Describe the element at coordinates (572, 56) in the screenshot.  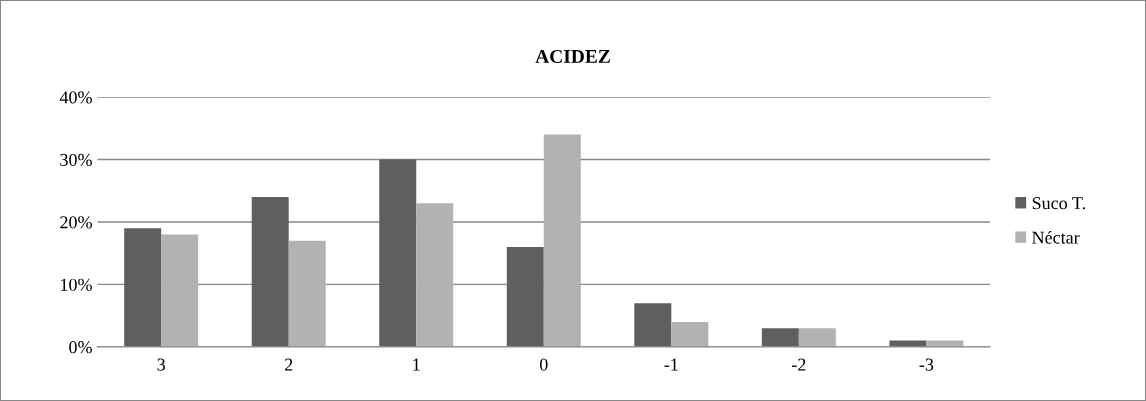
I see `chart-title: ACIDEZ` at that location.